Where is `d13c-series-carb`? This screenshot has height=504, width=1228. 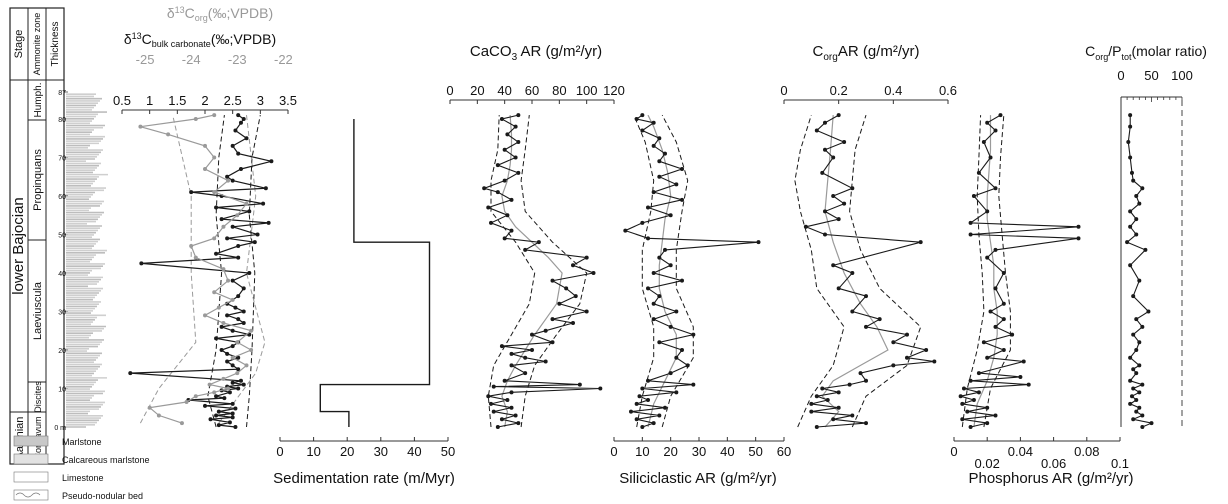 d13c-series-carb is located at coordinates (201, 271).